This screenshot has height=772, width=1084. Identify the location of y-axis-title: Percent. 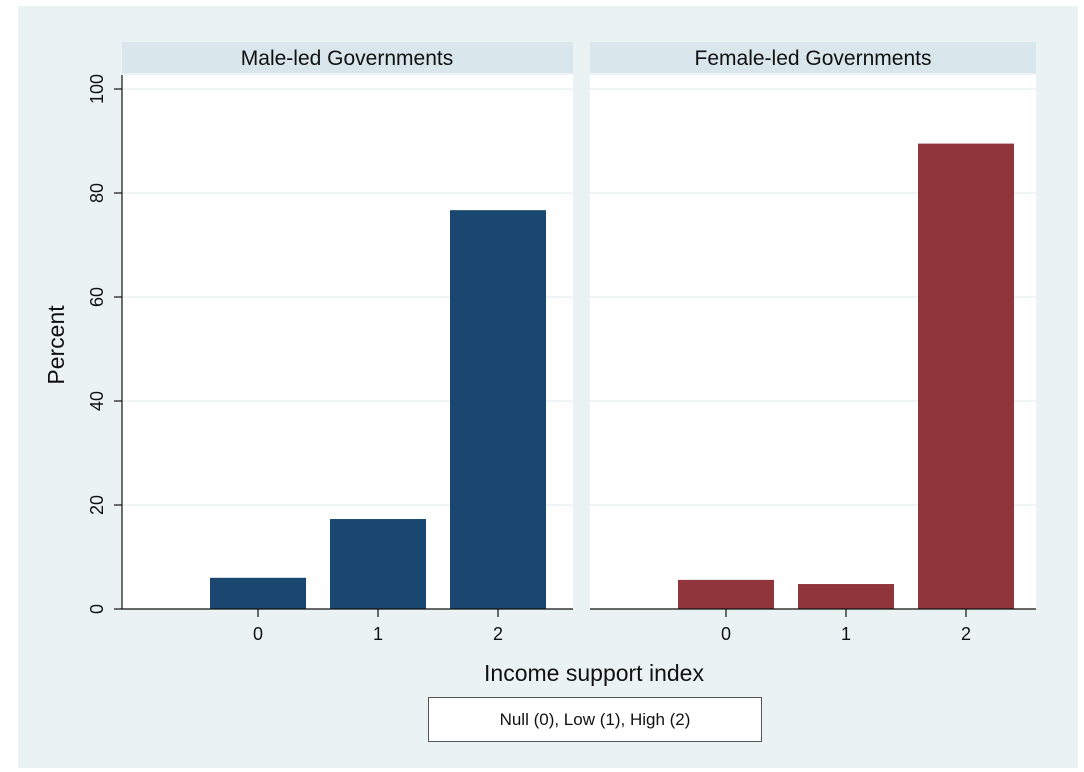
(56, 345).